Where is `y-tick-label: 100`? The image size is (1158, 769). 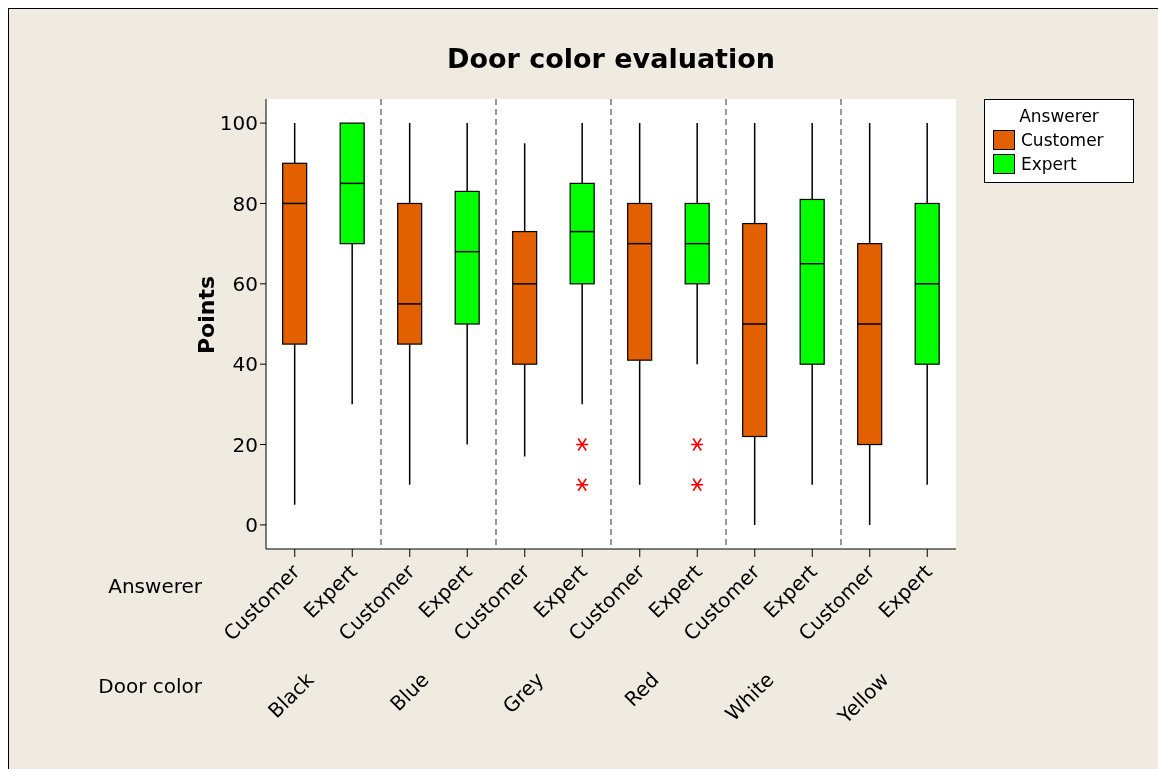 y-tick-label: 100 is located at coordinates (238, 123).